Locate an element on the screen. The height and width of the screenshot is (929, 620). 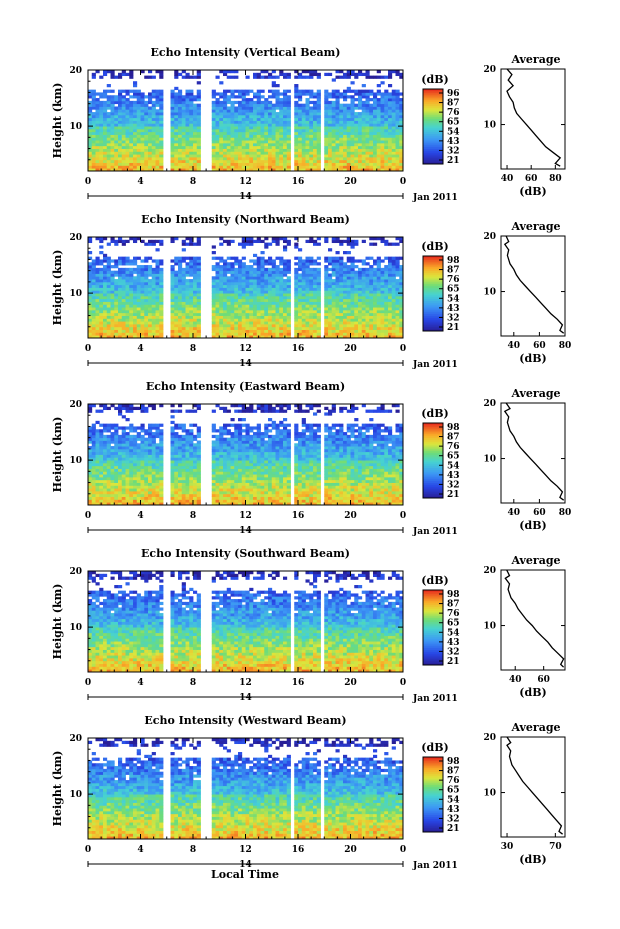
x-axis-label: Local Time is located at coordinates (245, 874).